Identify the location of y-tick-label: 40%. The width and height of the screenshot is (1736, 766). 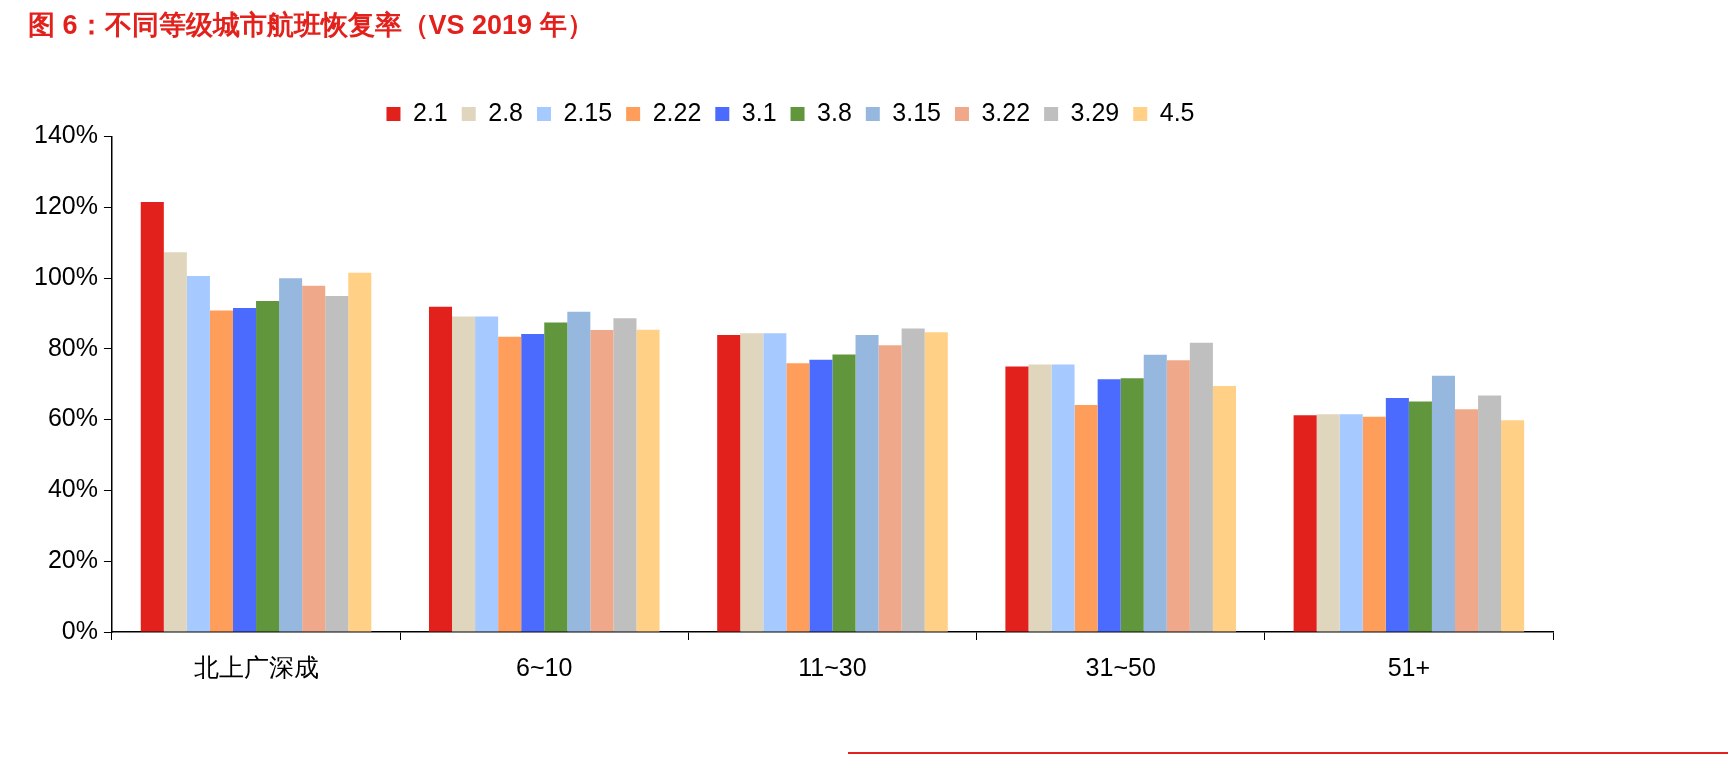
(72, 488).